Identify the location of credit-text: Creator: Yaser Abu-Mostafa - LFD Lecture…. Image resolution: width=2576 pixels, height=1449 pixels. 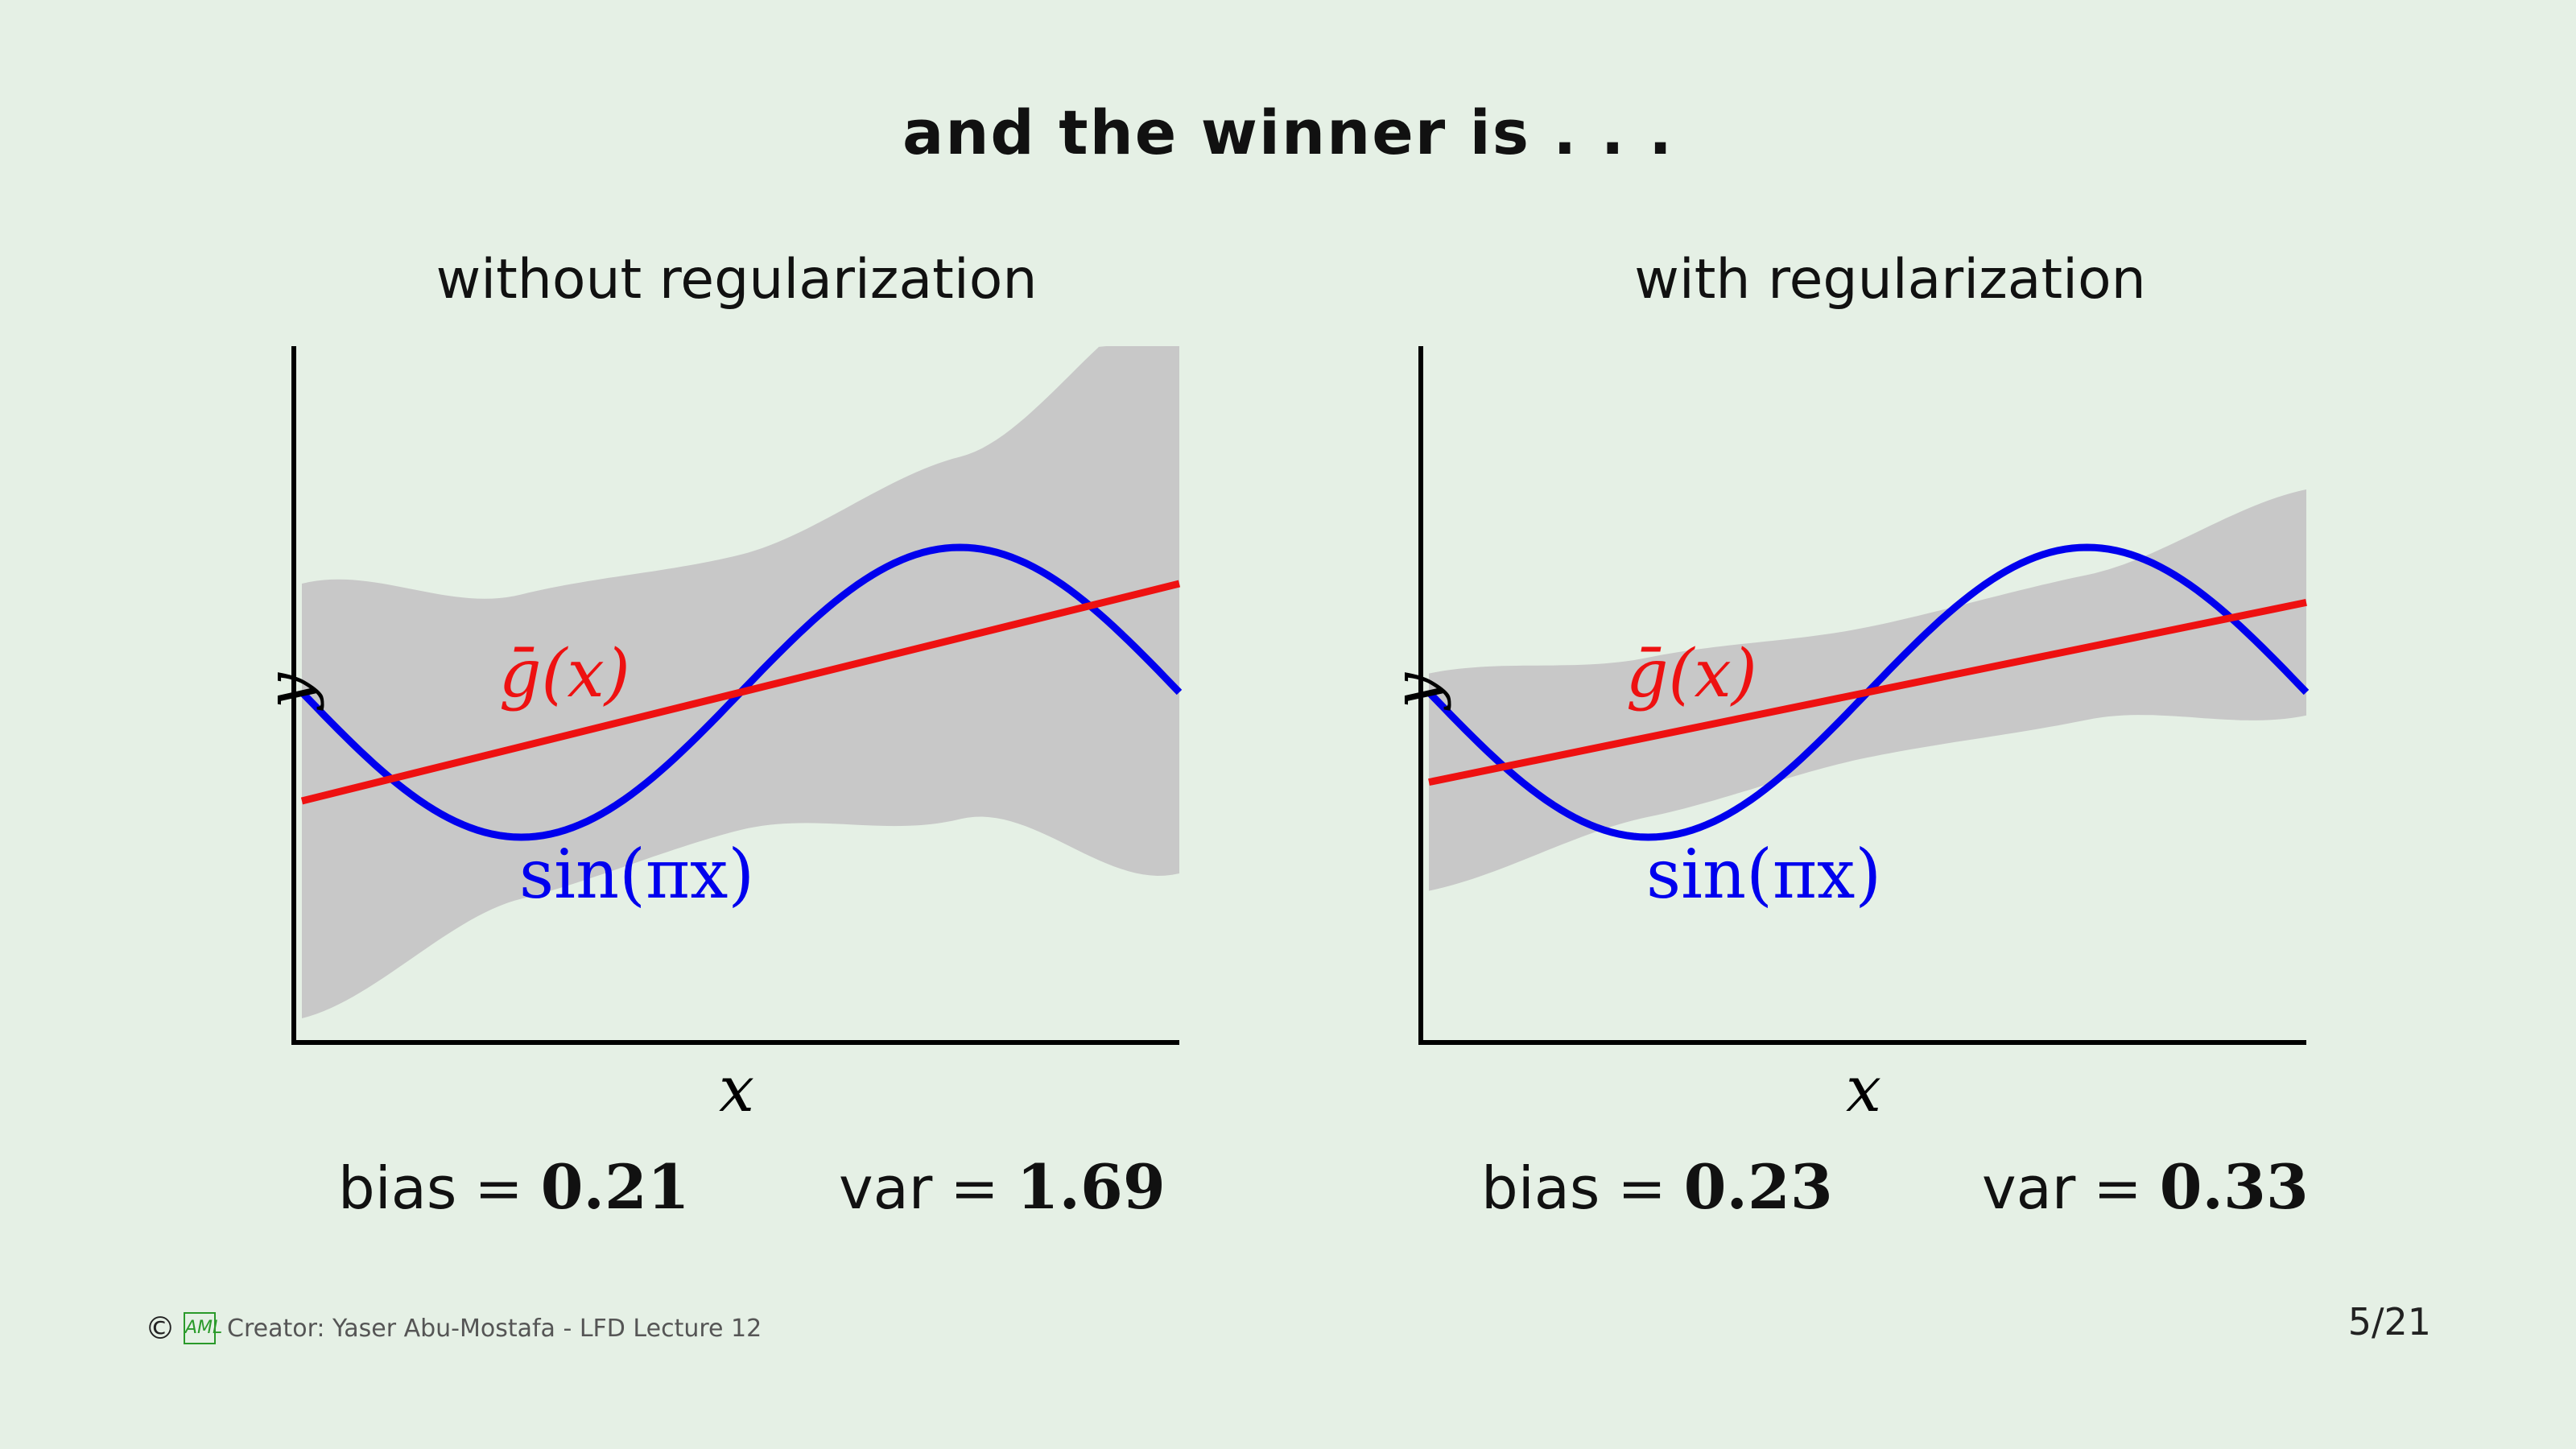
(494, 1328).